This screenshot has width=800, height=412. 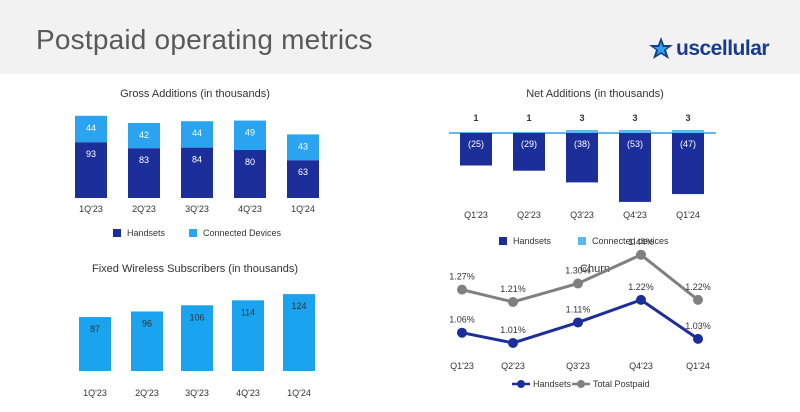 What do you see at coordinates (91, 209) in the screenshot?
I see `gross-category-label: 1Q'23` at bounding box center [91, 209].